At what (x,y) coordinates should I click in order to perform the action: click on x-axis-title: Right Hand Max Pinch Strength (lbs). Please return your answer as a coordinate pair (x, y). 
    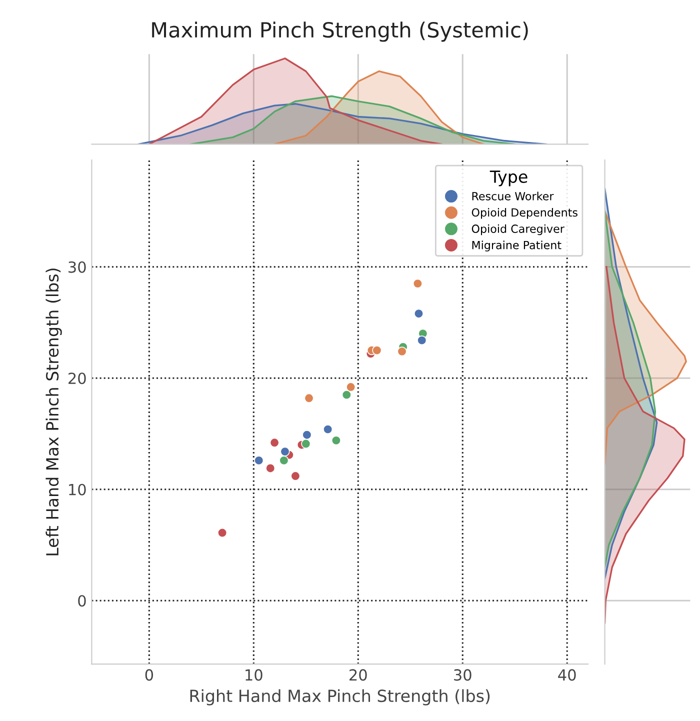
    Looking at the image, I should click on (340, 697).